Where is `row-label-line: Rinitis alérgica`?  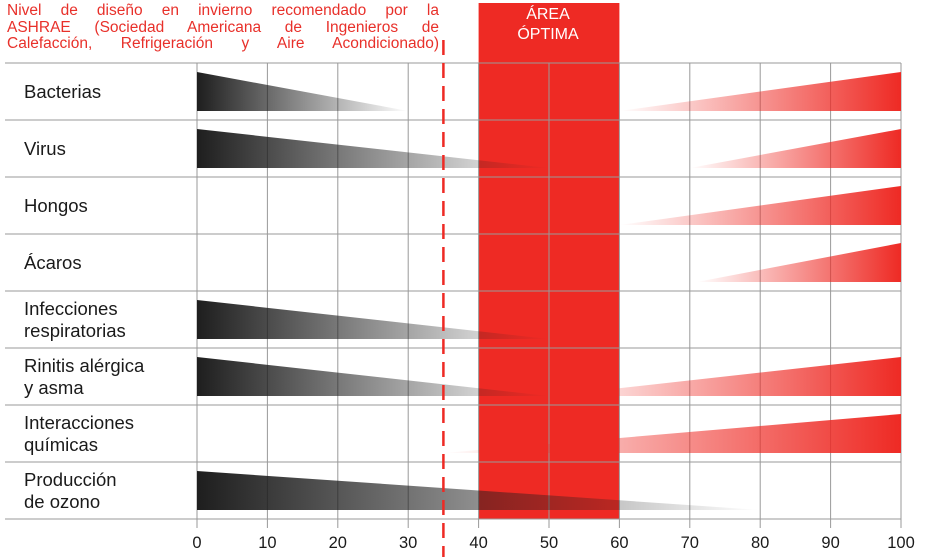 row-label-line: Rinitis alérgica is located at coordinates (84, 365).